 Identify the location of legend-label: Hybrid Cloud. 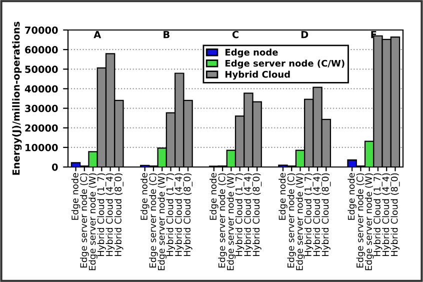
(258, 75).